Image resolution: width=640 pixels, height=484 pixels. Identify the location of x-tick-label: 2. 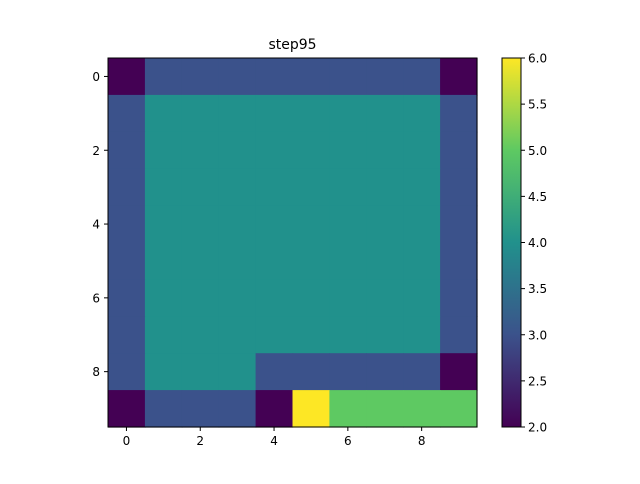
(200, 441).